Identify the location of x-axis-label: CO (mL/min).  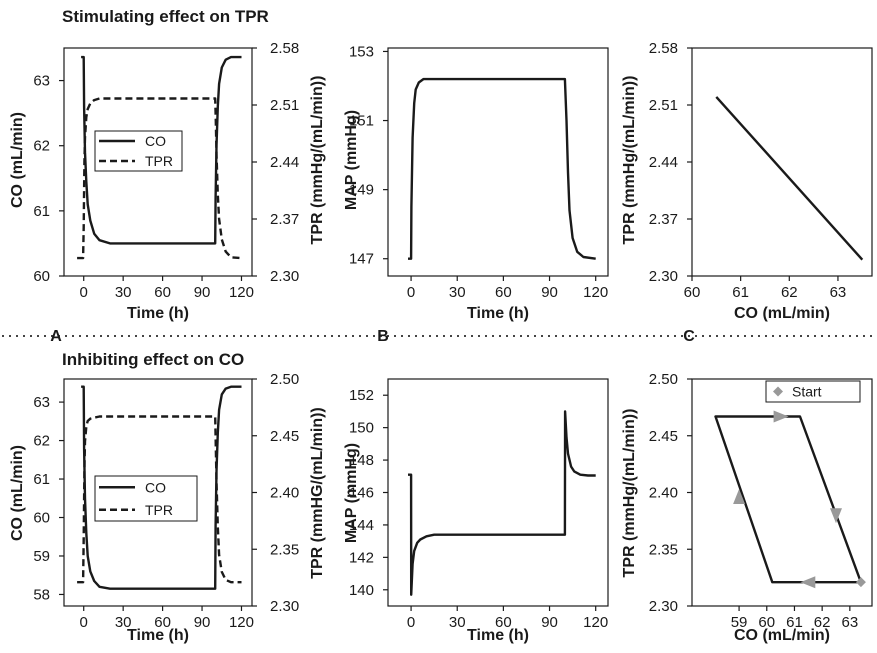
(782, 635).